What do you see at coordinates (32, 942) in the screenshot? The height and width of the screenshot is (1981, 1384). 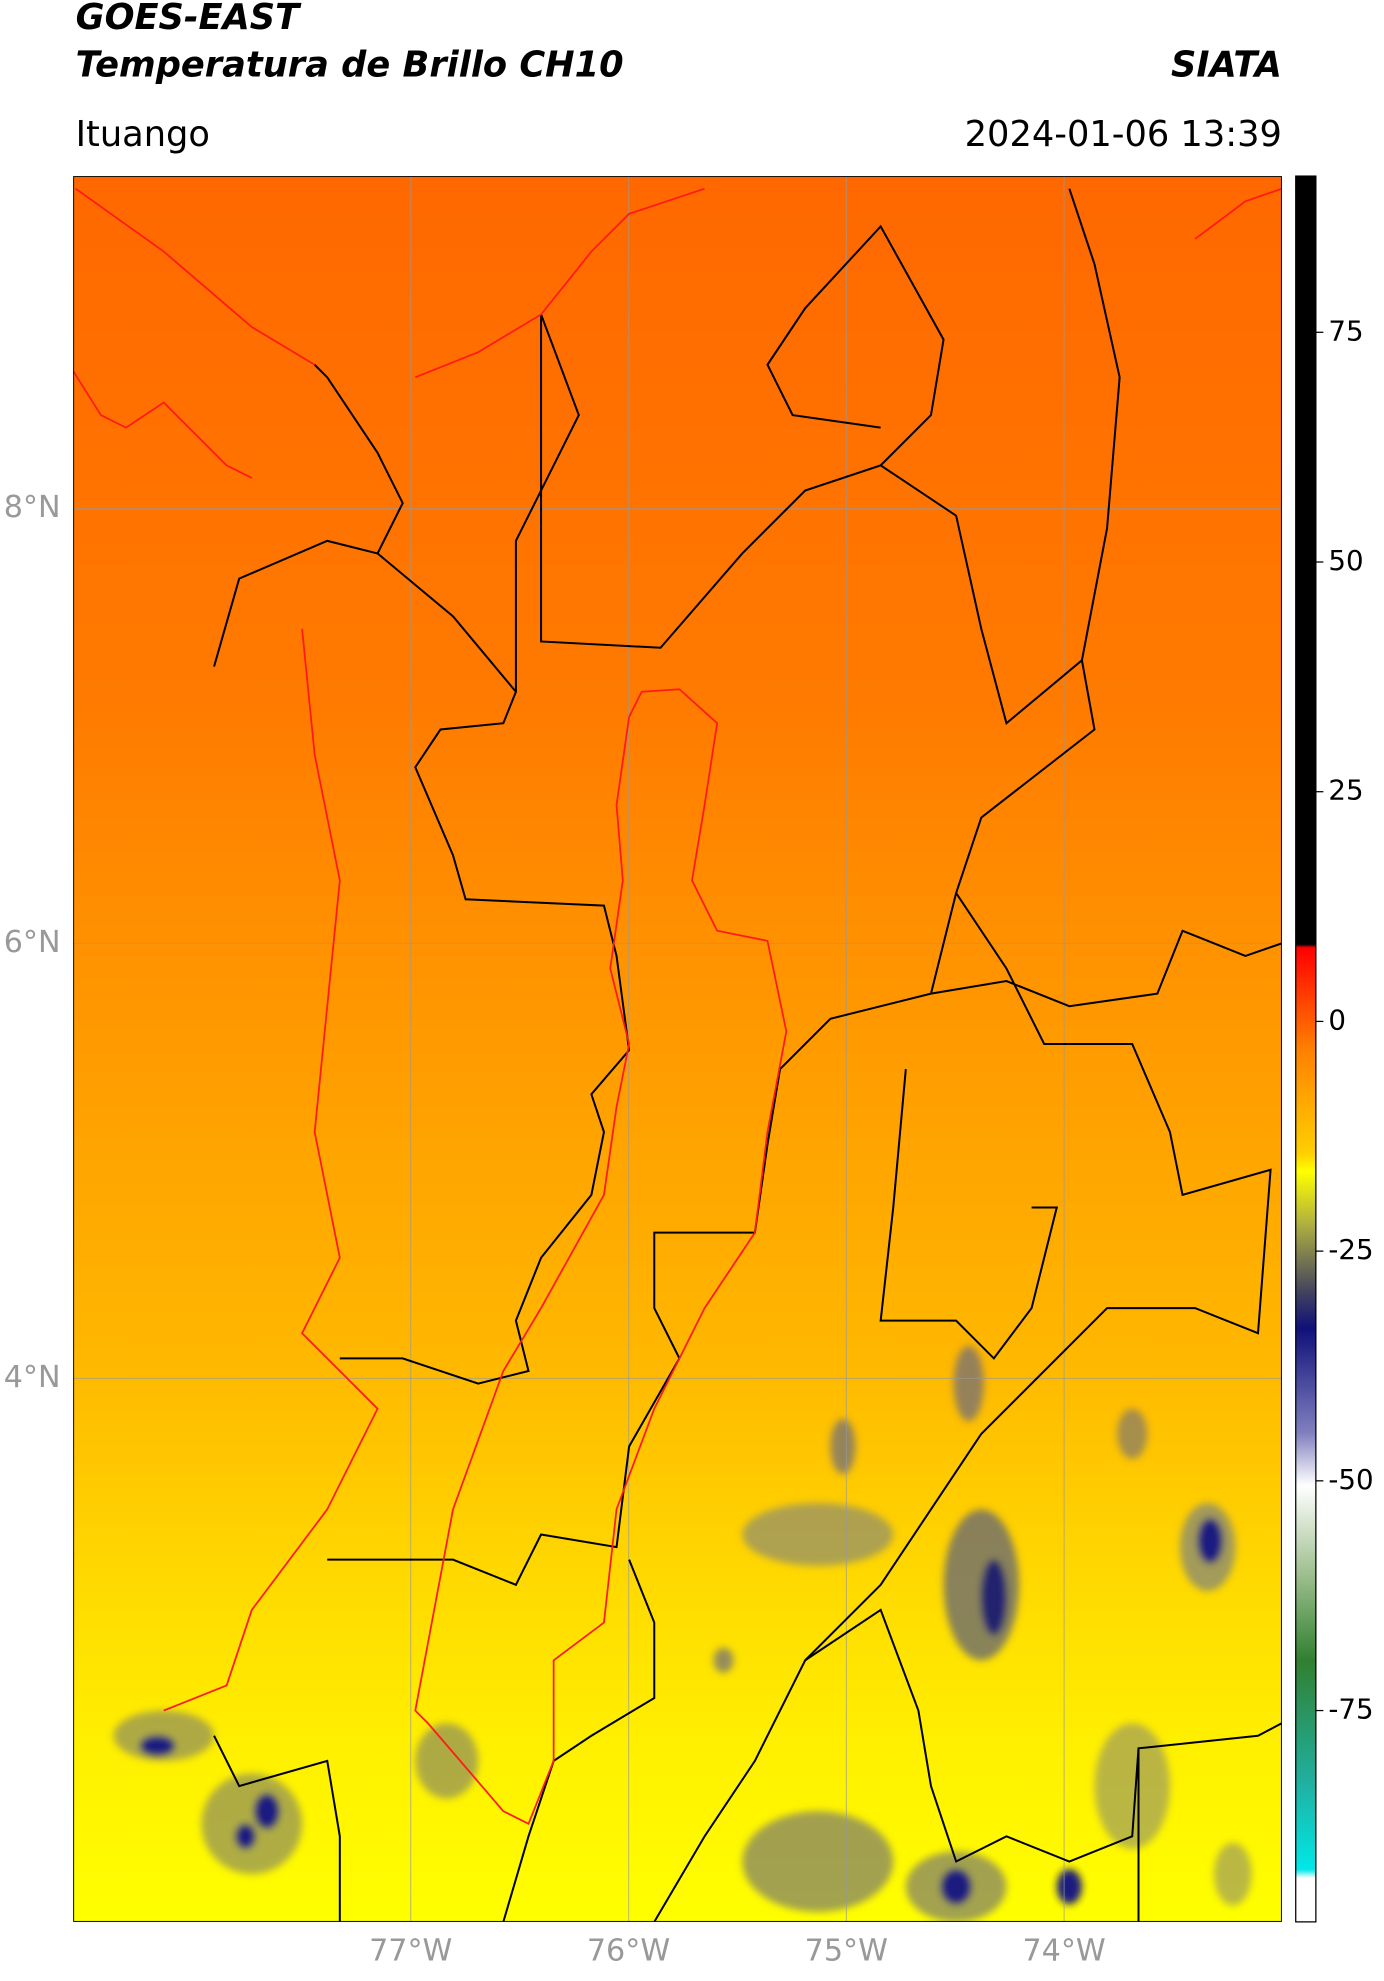 I see `y-tick-label: 6°N` at bounding box center [32, 942].